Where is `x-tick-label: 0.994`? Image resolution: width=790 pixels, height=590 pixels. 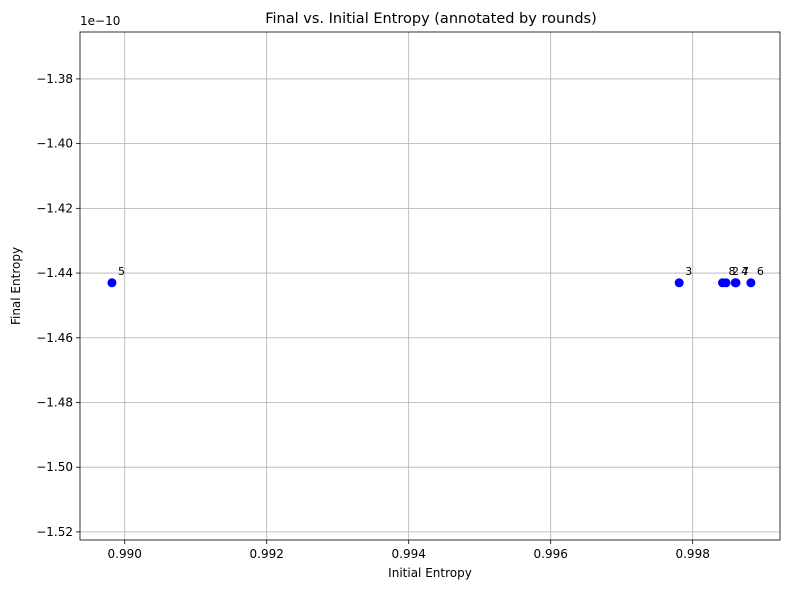 x-tick-label: 0.994 is located at coordinates (409, 554).